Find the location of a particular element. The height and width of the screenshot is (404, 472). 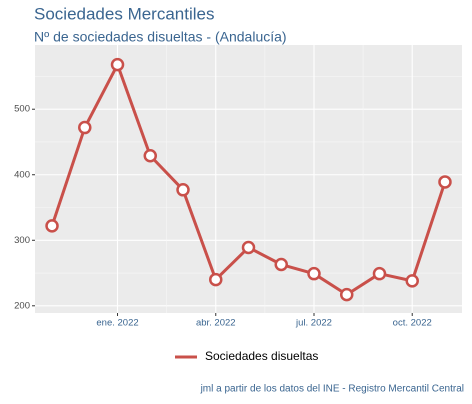

x-tick-label: abr. 2022 is located at coordinates (216, 323).